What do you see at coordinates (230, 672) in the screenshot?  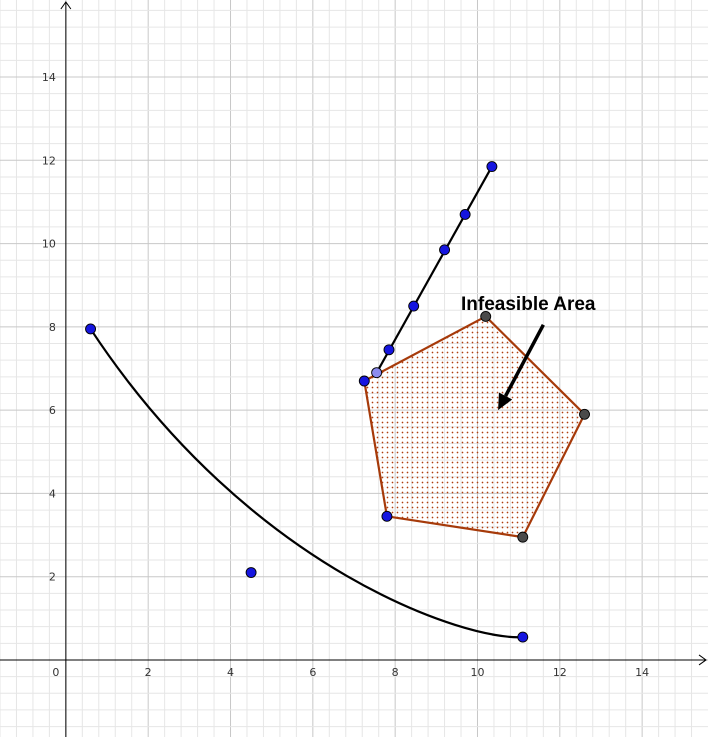 I see `x-tick-label: 4` at bounding box center [230, 672].